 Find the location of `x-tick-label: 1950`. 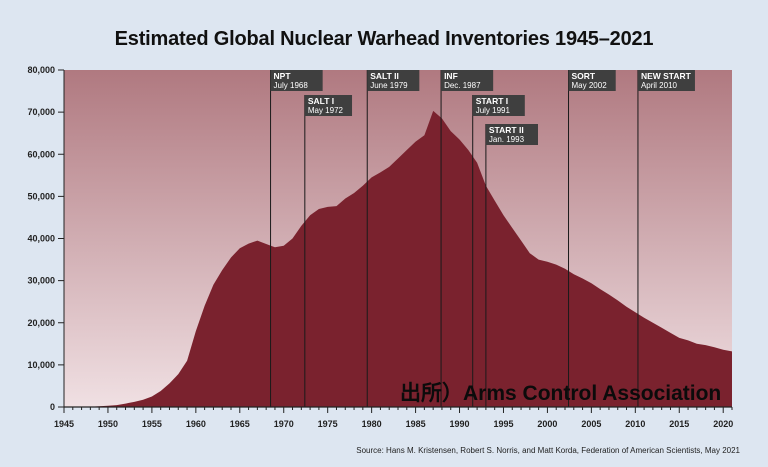

x-tick-label: 1950 is located at coordinates (108, 424).